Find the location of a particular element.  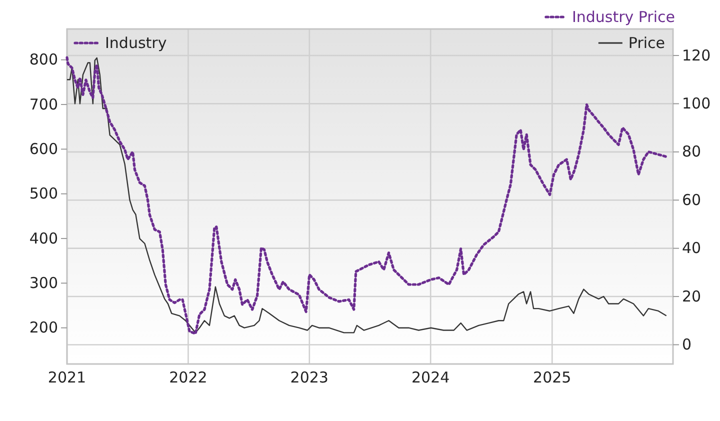

legend-label: Industry is located at coordinates (136, 43).